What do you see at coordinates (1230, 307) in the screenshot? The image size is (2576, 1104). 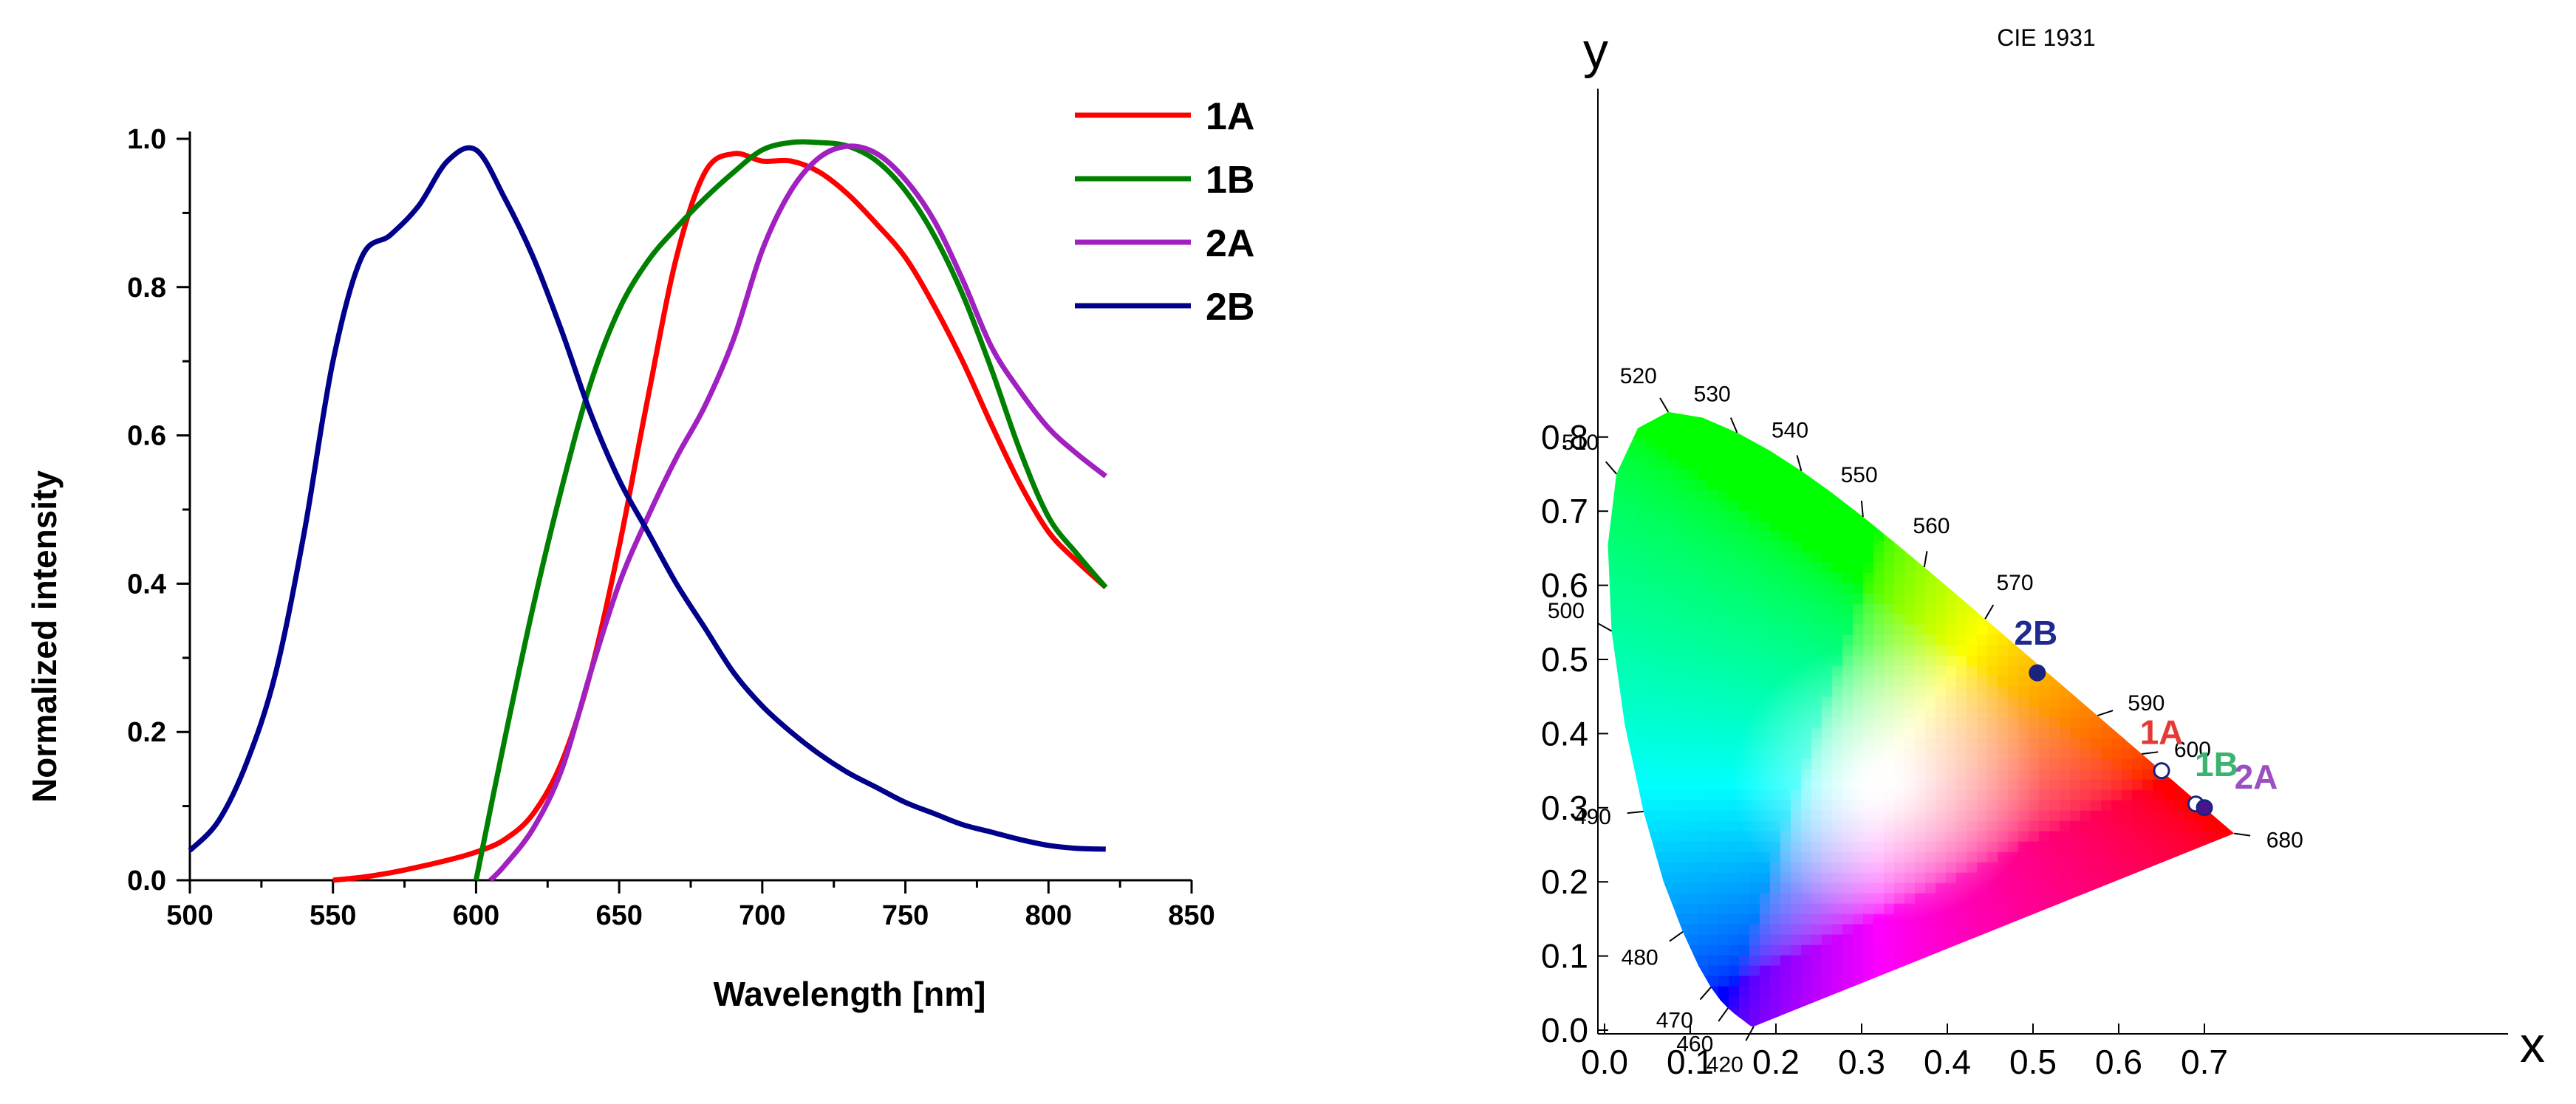 I see `legend-label-2B: 2B` at bounding box center [1230, 307].